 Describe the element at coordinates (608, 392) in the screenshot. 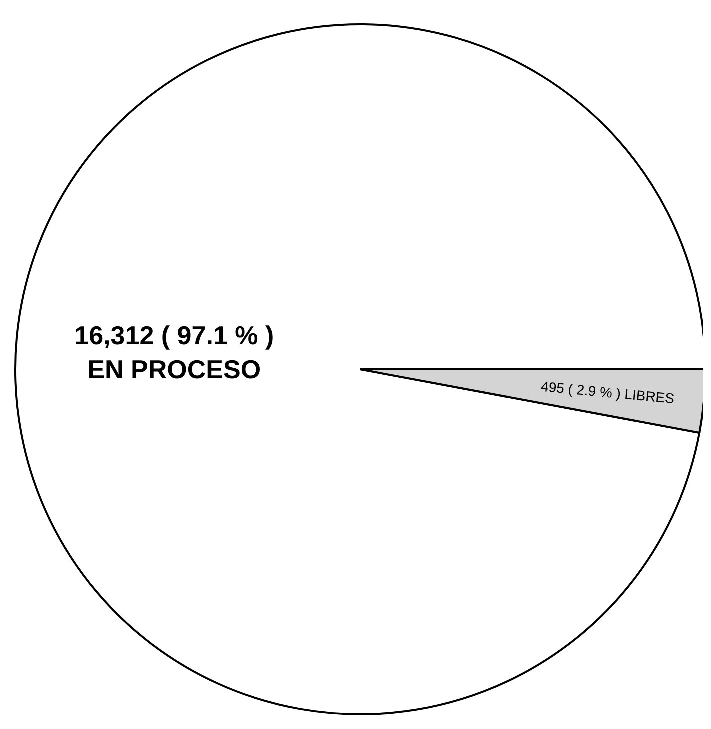

I see `slice-label: 495 ( 2.9 % ) LIBRES` at that location.